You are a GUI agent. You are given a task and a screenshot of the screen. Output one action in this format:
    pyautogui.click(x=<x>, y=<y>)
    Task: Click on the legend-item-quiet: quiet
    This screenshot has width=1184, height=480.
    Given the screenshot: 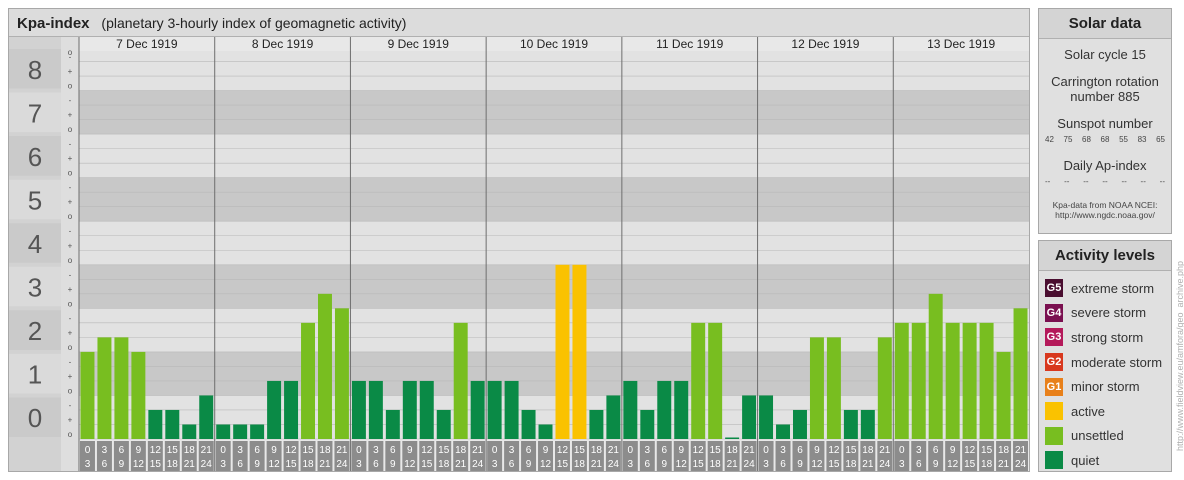 What is the action you would take?
    pyautogui.click(x=1108, y=460)
    